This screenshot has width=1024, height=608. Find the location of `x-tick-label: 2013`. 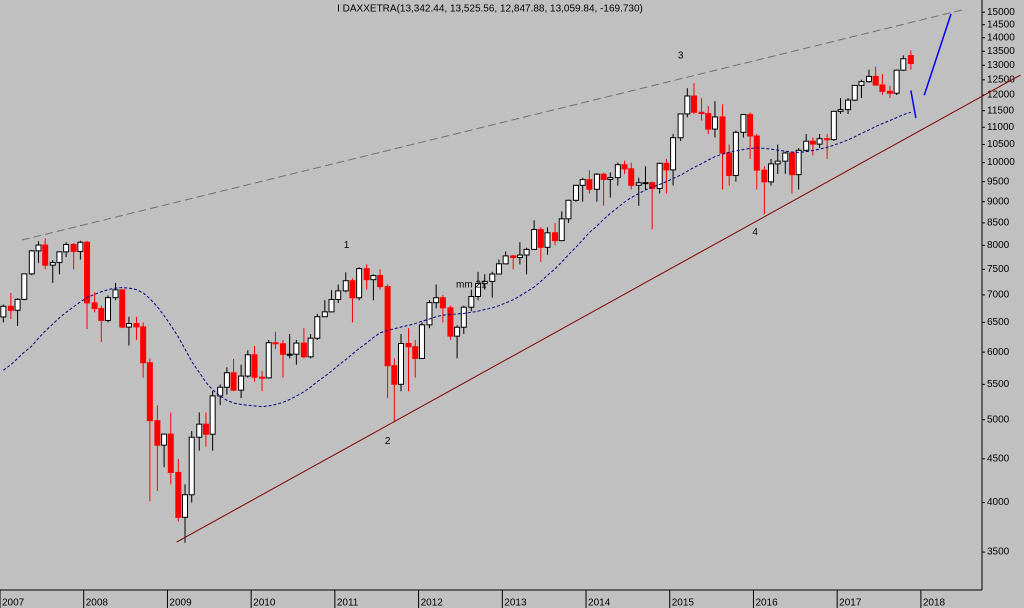

x-tick-label: 2013 is located at coordinates (515, 603).